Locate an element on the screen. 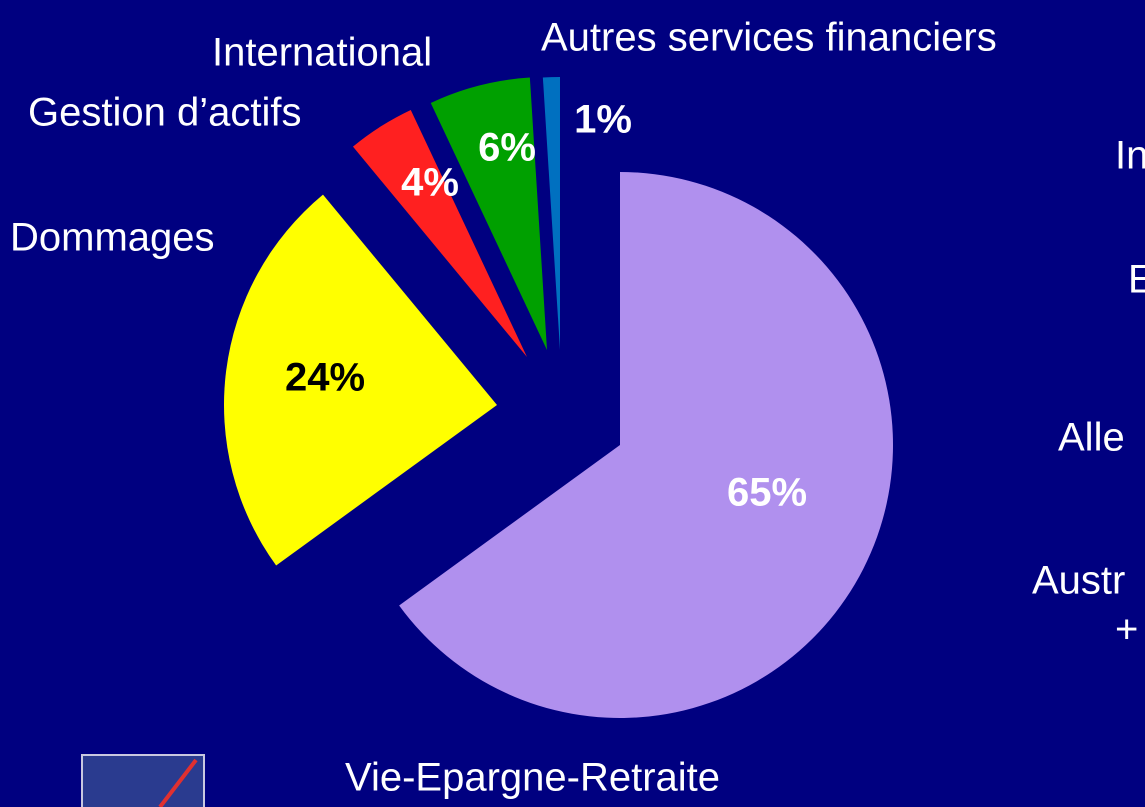  logo-box is located at coordinates (143, 780).